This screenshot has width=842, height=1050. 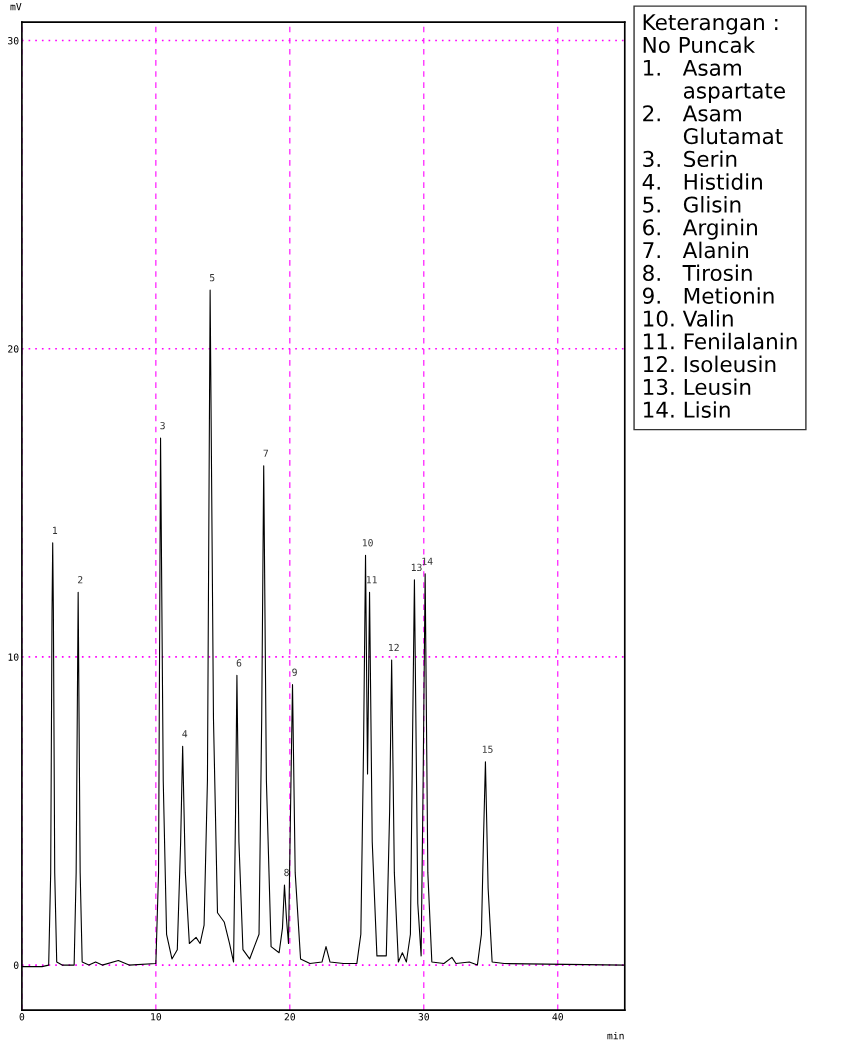 I want to click on y-tick-label: 0, so click(x=16, y=965).